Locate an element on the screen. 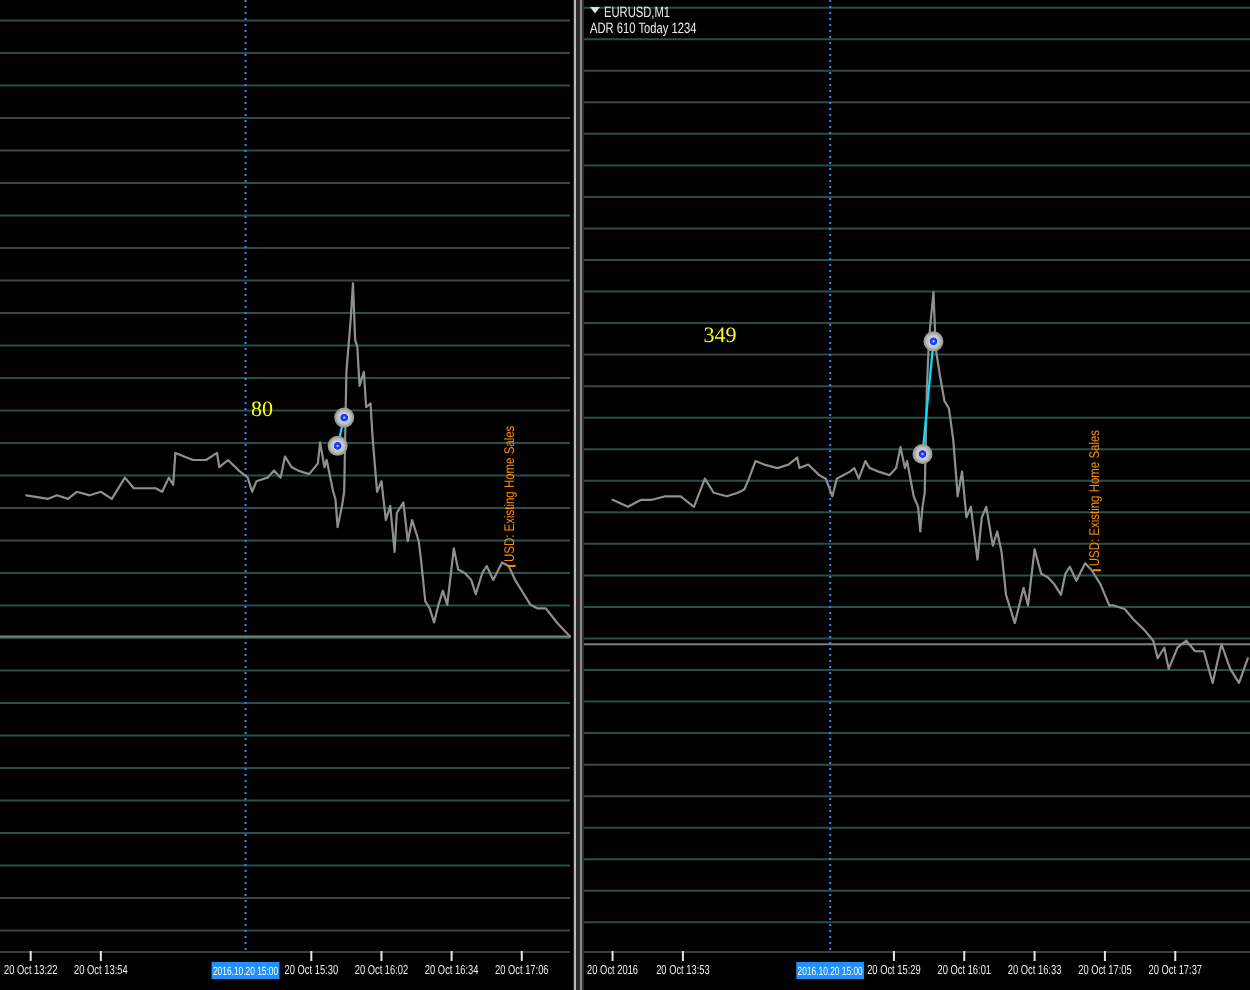  annotation: 349 is located at coordinates (720, 336).